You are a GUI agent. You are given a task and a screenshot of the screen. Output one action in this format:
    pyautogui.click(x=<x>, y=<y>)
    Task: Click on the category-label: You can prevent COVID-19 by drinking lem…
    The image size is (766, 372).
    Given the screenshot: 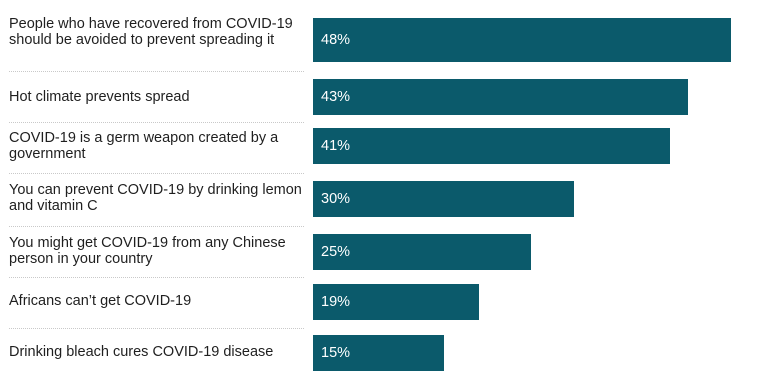 What is the action you would take?
    pyautogui.click(x=155, y=198)
    